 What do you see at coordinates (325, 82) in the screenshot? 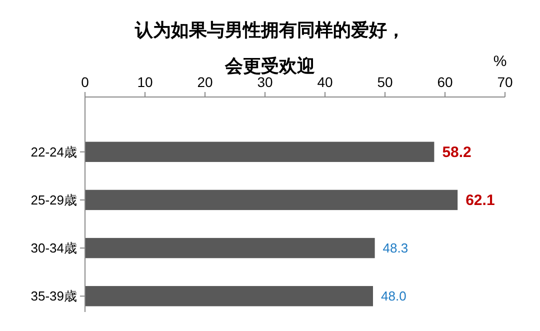
I see `x-tick-label: 40` at bounding box center [325, 82].